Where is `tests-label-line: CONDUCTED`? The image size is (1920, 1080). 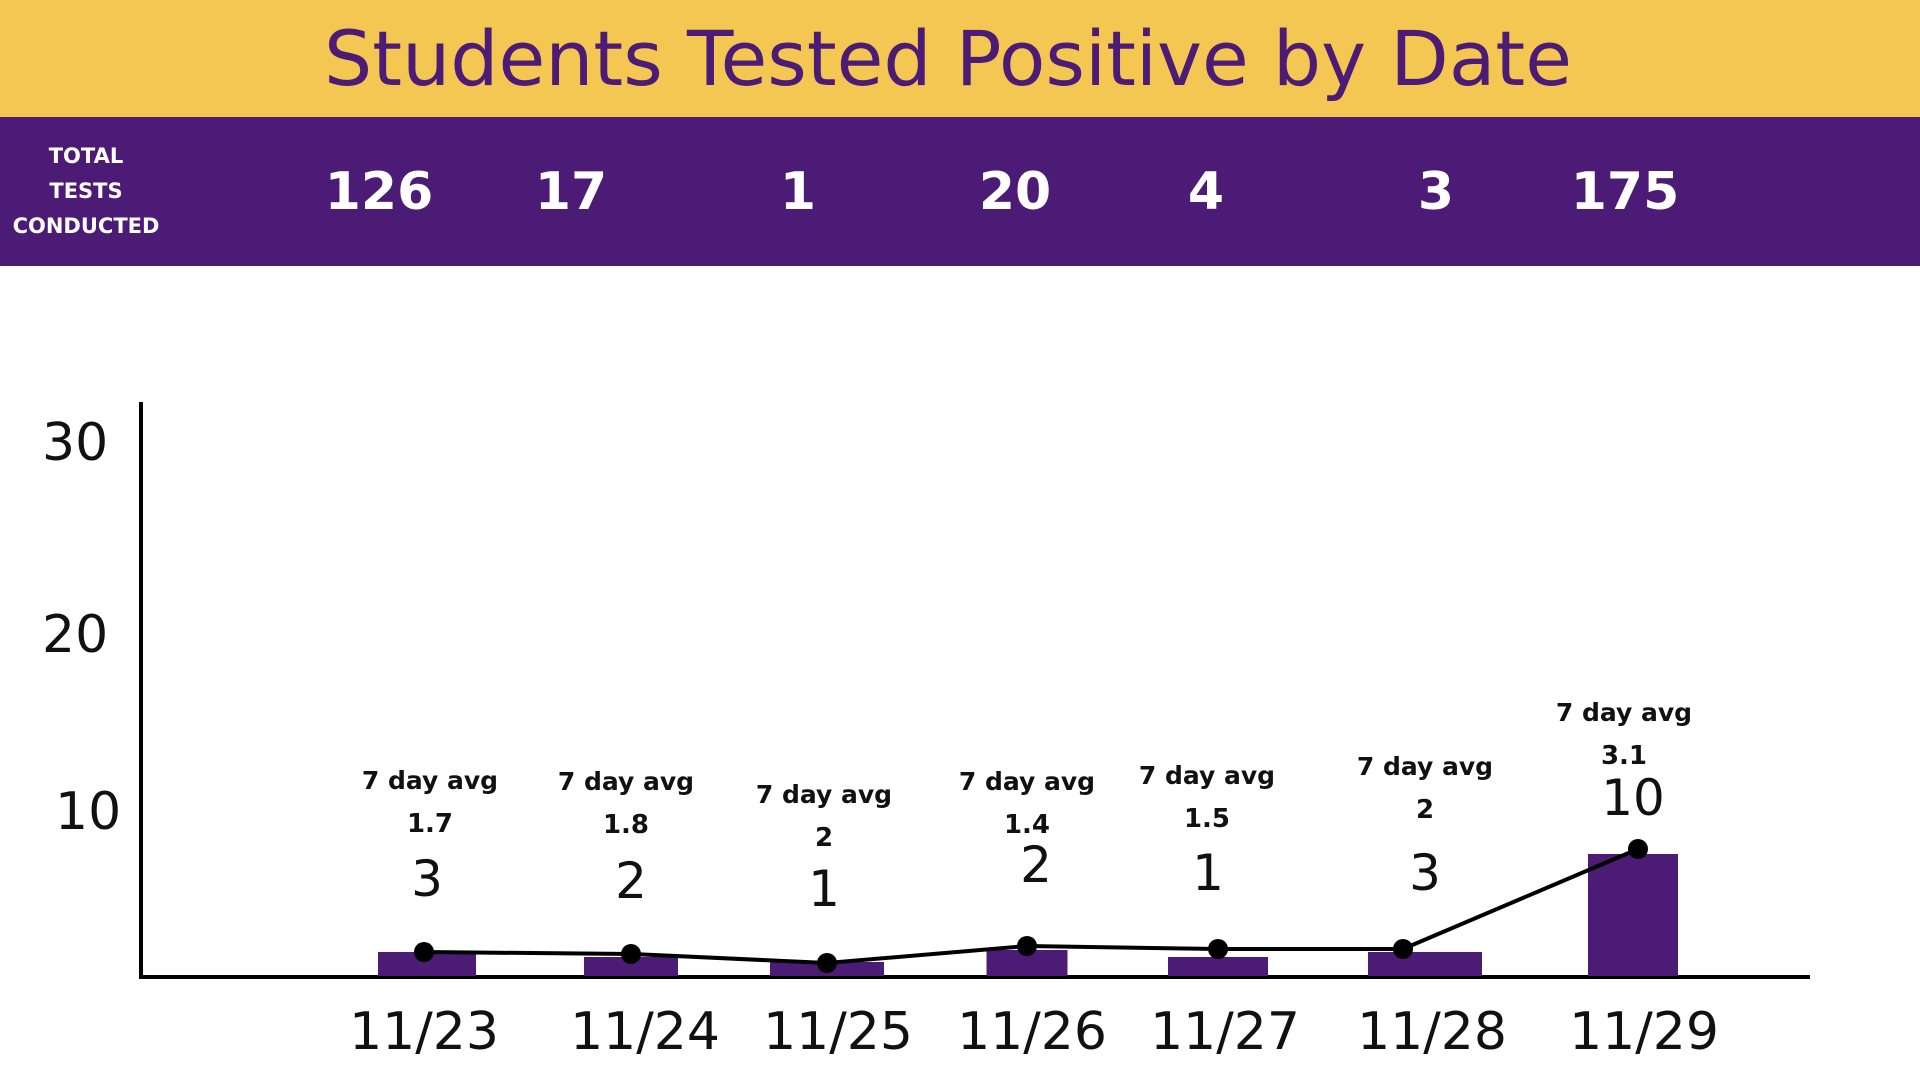
tests-label-line: CONDUCTED is located at coordinates (86, 226).